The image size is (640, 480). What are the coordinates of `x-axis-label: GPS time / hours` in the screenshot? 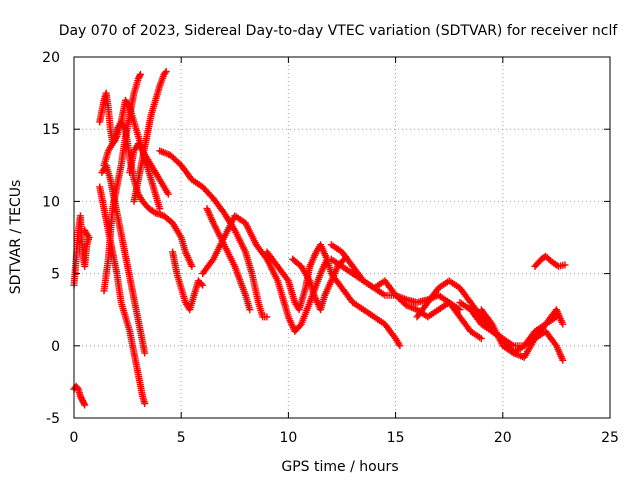 It's located at (339, 467).